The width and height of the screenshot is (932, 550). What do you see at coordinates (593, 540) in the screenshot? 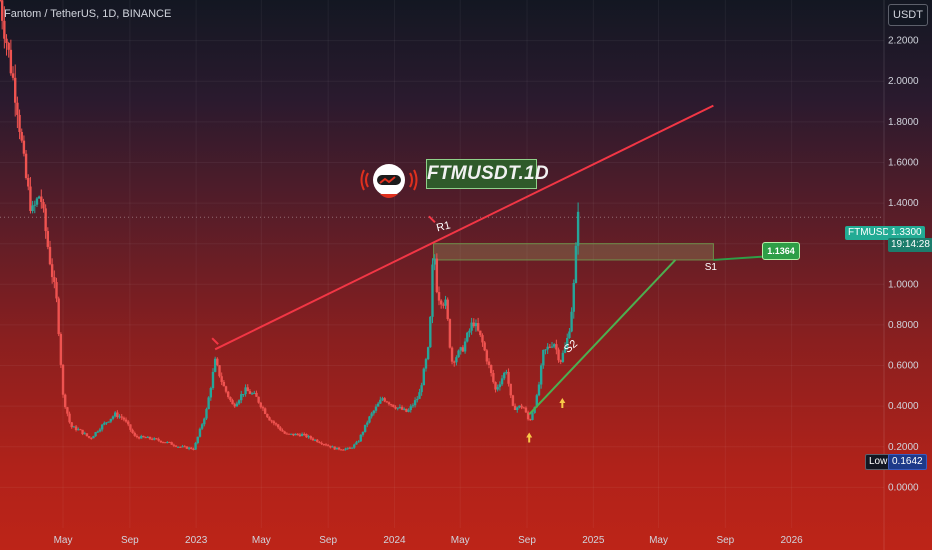
I see `x-tick-label: 2025` at bounding box center [593, 540].